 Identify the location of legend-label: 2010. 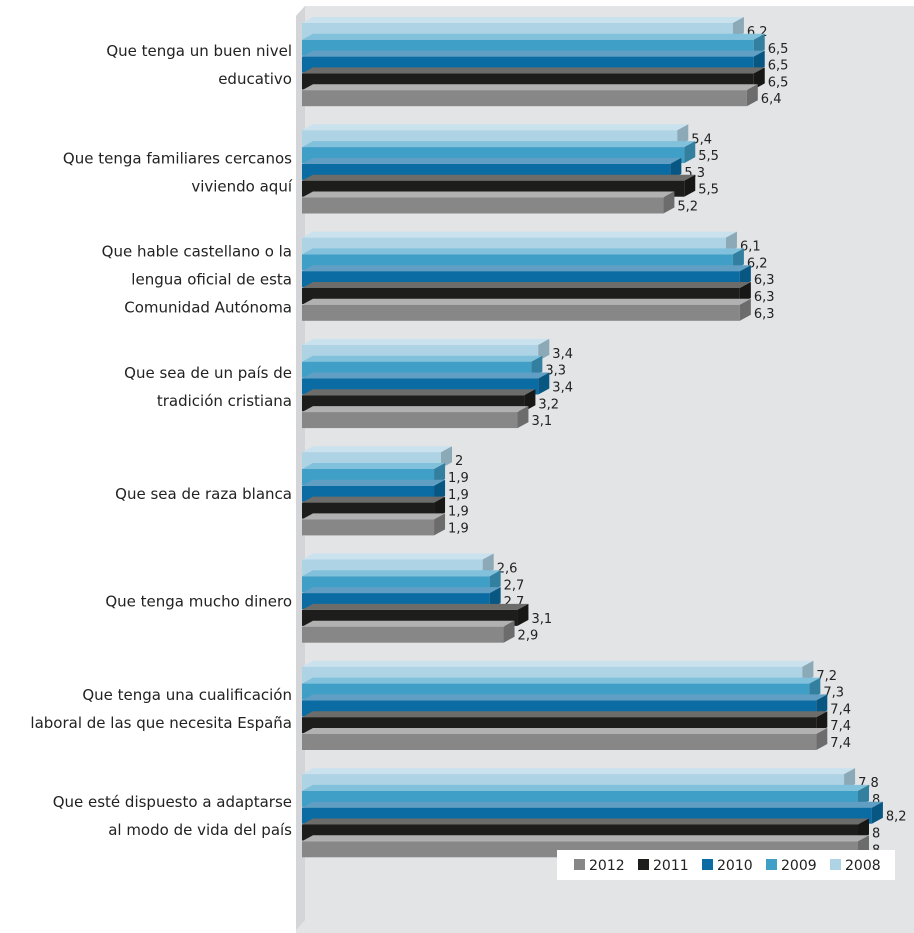
(735, 866).